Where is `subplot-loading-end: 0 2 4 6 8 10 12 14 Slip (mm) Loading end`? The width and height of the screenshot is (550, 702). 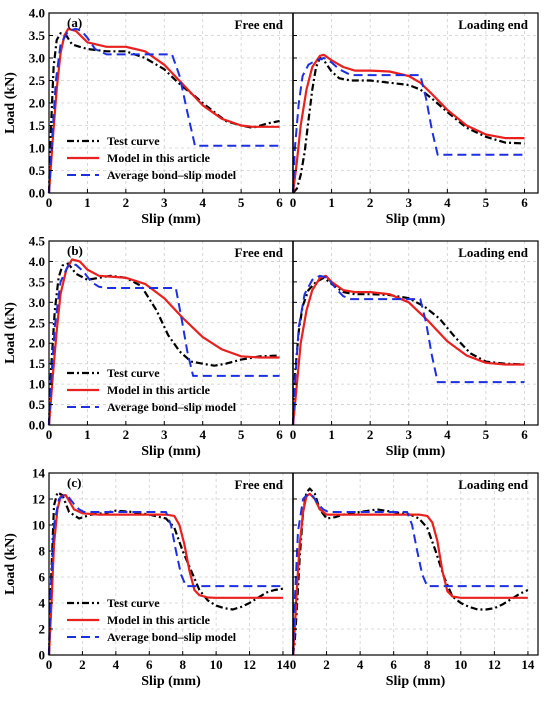 subplot-loading-end: 0 2 4 6 8 10 12 14 Slip (mm) Loading end is located at coordinates (414, 581).